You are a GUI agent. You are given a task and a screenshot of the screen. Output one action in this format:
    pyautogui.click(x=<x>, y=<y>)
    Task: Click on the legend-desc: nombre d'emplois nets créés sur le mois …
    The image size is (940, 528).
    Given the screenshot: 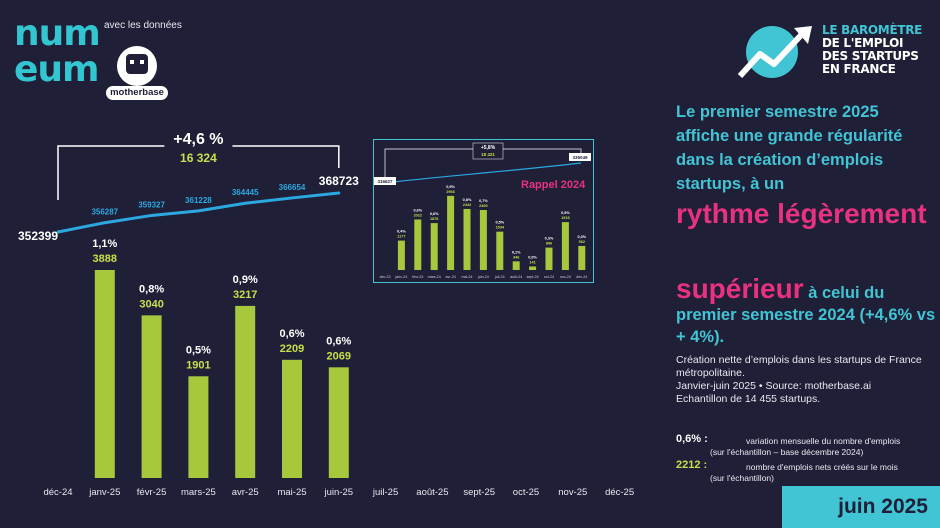 What is the action you would take?
    pyautogui.click(x=823, y=473)
    